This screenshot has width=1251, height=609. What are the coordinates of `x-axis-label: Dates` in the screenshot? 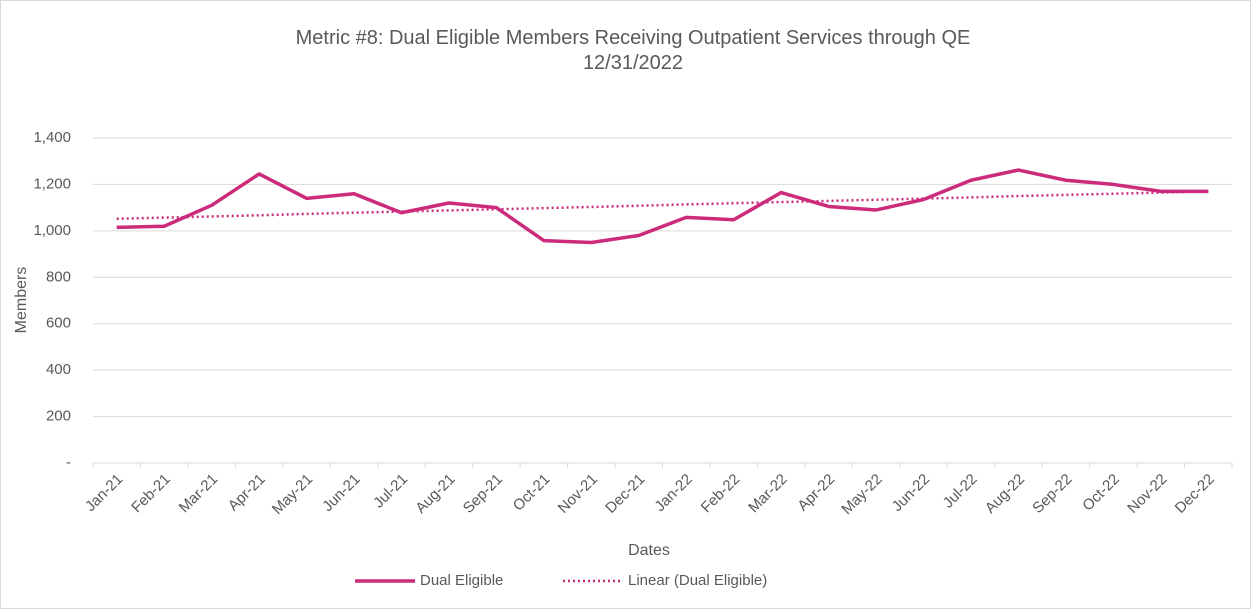 It's located at (649, 550).